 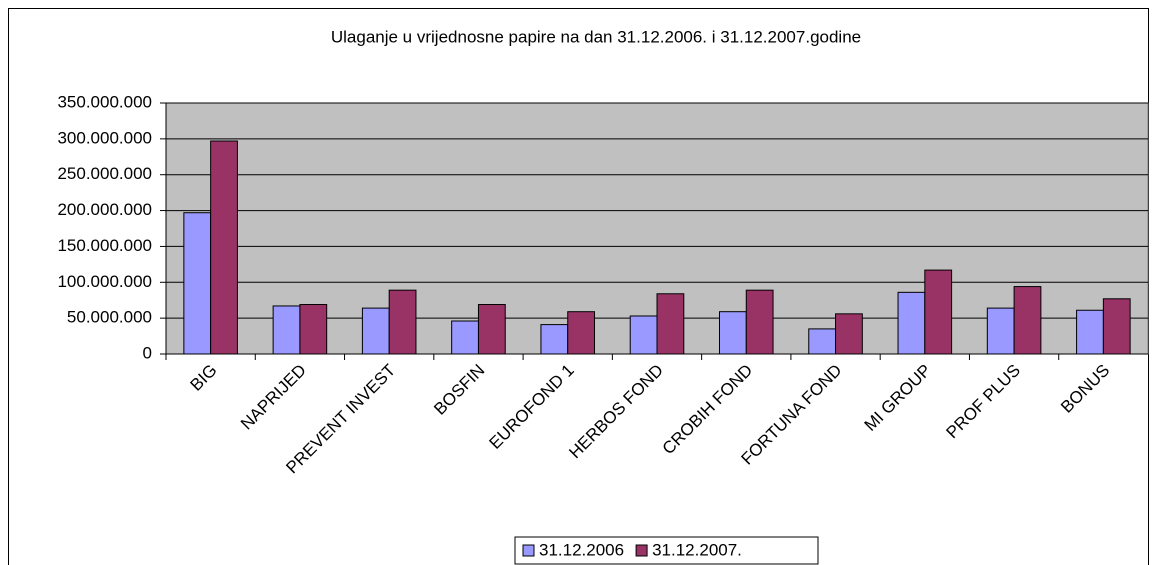 What do you see at coordinates (697, 549) in the screenshot?
I see `legend-label: 31.12.2007.` at bounding box center [697, 549].